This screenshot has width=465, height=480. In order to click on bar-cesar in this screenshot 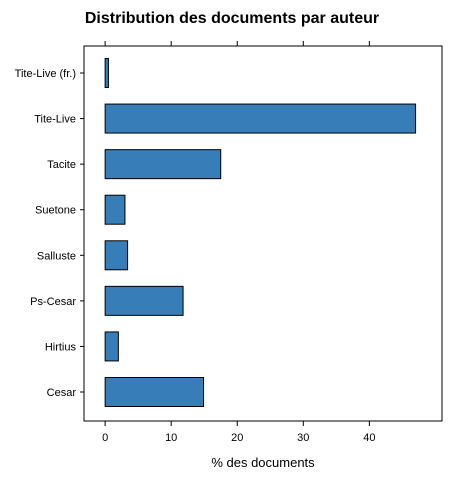, I will do `click(154, 392)`.